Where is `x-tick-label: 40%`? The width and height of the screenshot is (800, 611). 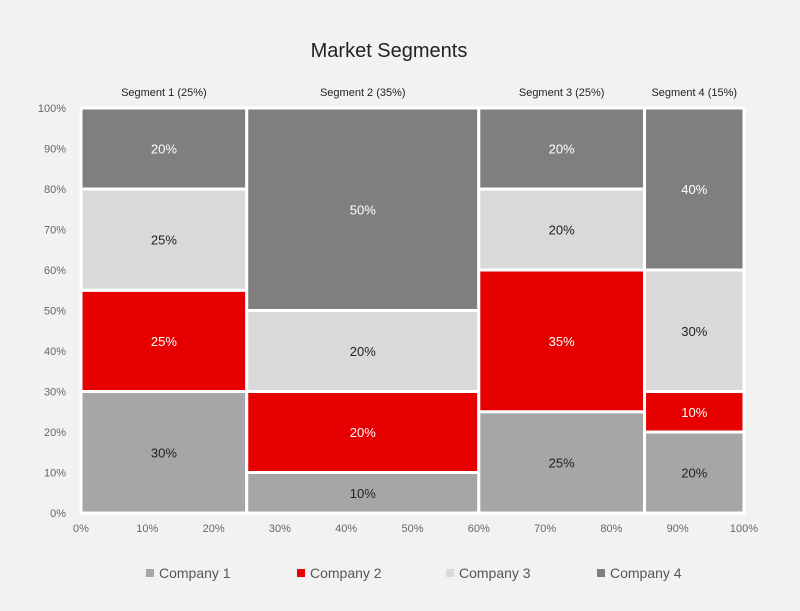
x-tick-label: 40% is located at coordinates (346, 529).